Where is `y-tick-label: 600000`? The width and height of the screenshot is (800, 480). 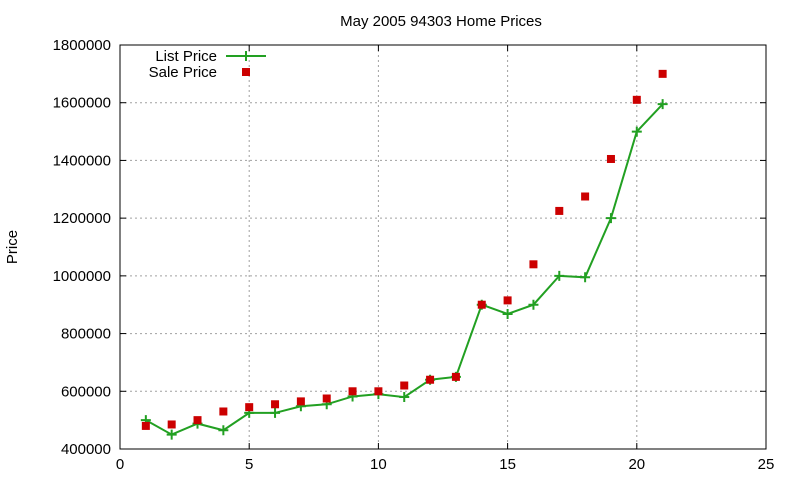
y-tick-label: 600000 is located at coordinates (86, 391).